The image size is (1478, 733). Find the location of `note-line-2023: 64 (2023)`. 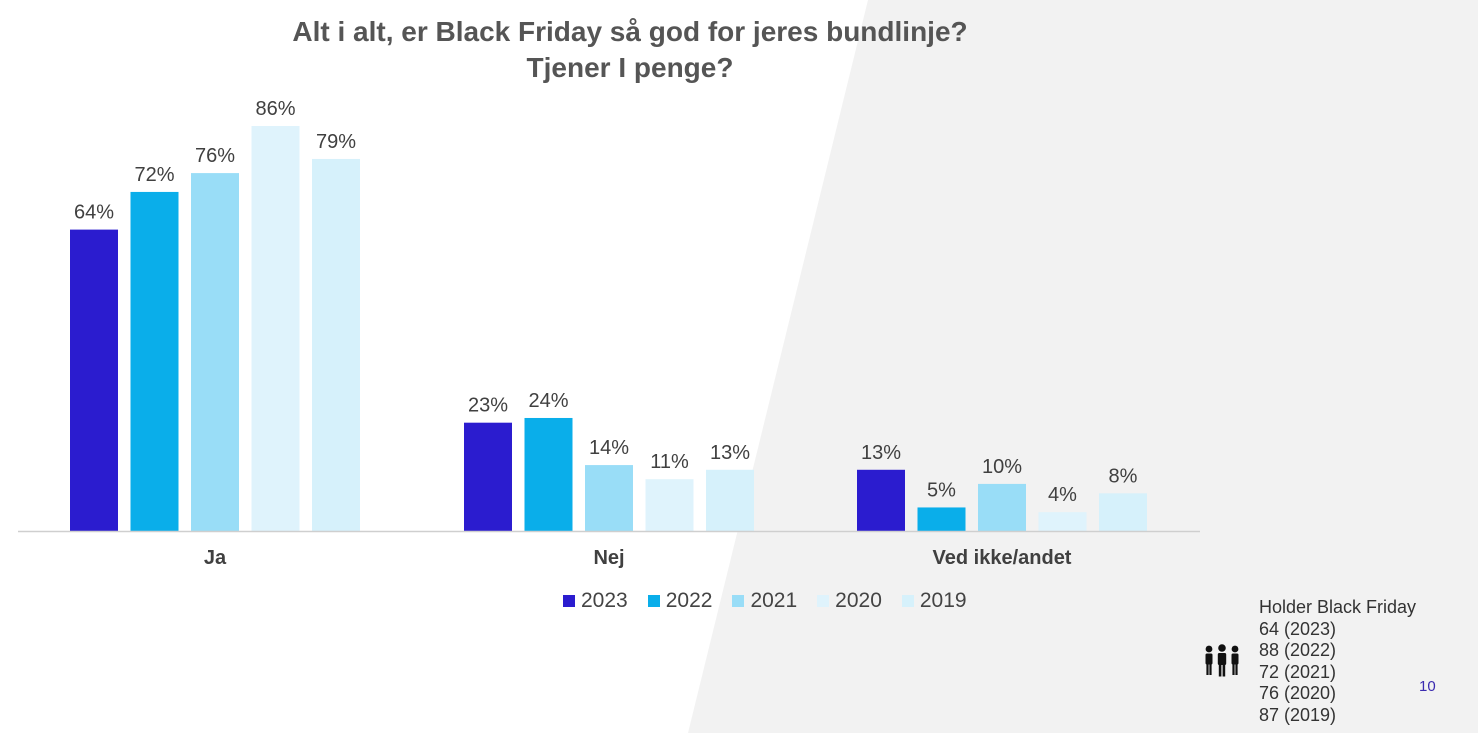

note-line-2023: 64 (2023) is located at coordinates (1298, 628).